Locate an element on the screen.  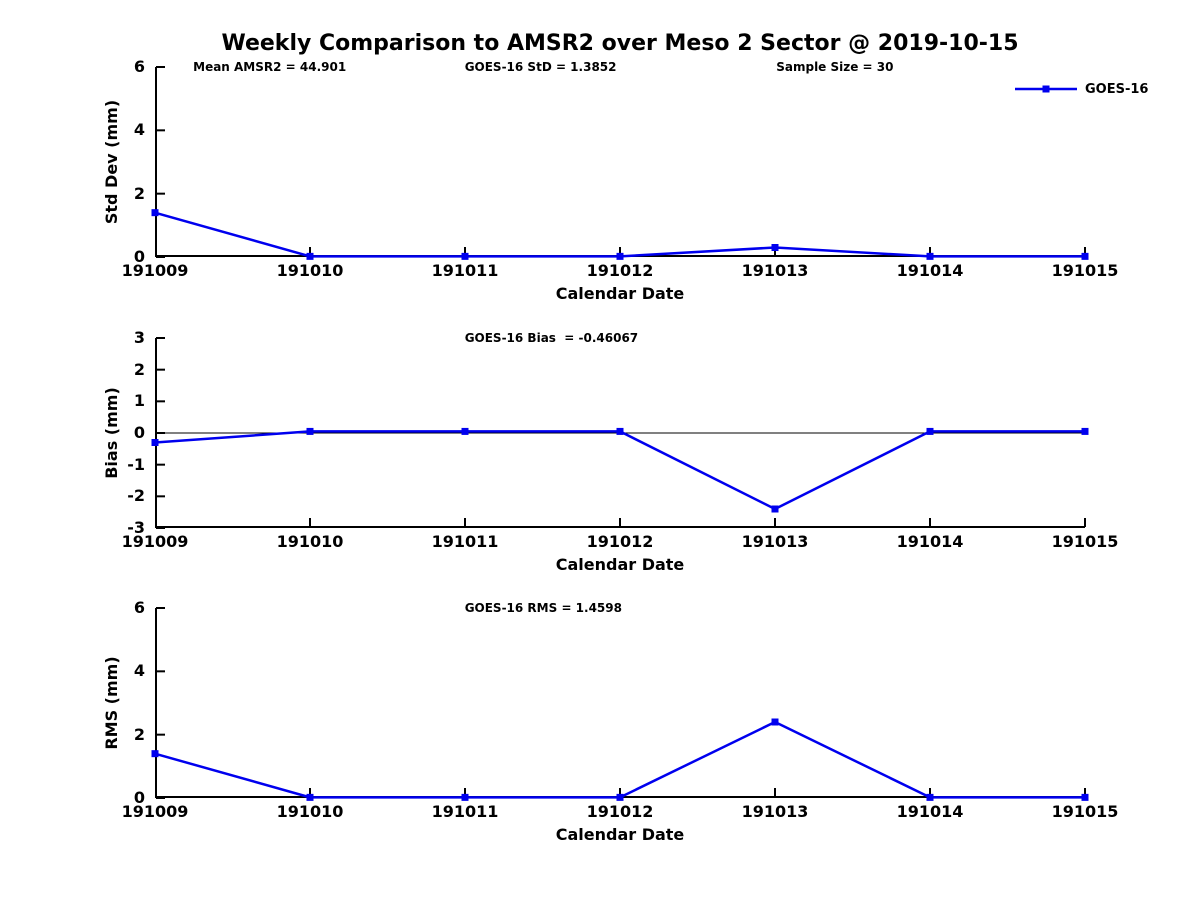
annotation: GOES-16 Bias = -0.46067 is located at coordinates (551, 338).